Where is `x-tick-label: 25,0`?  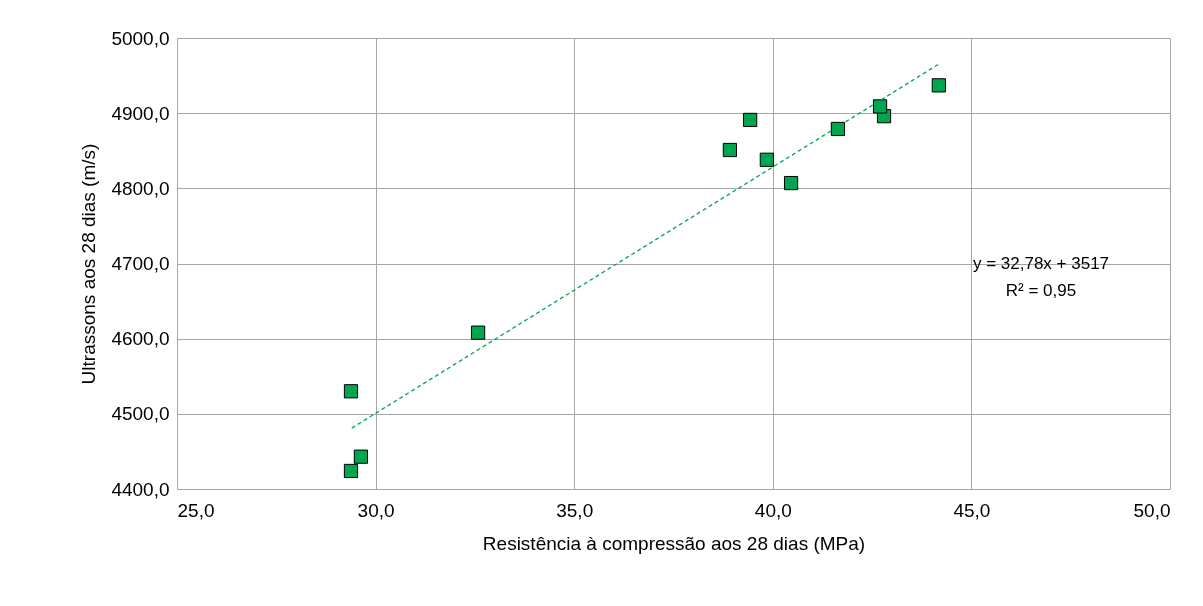 x-tick-label: 25,0 is located at coordinates (196, 510).